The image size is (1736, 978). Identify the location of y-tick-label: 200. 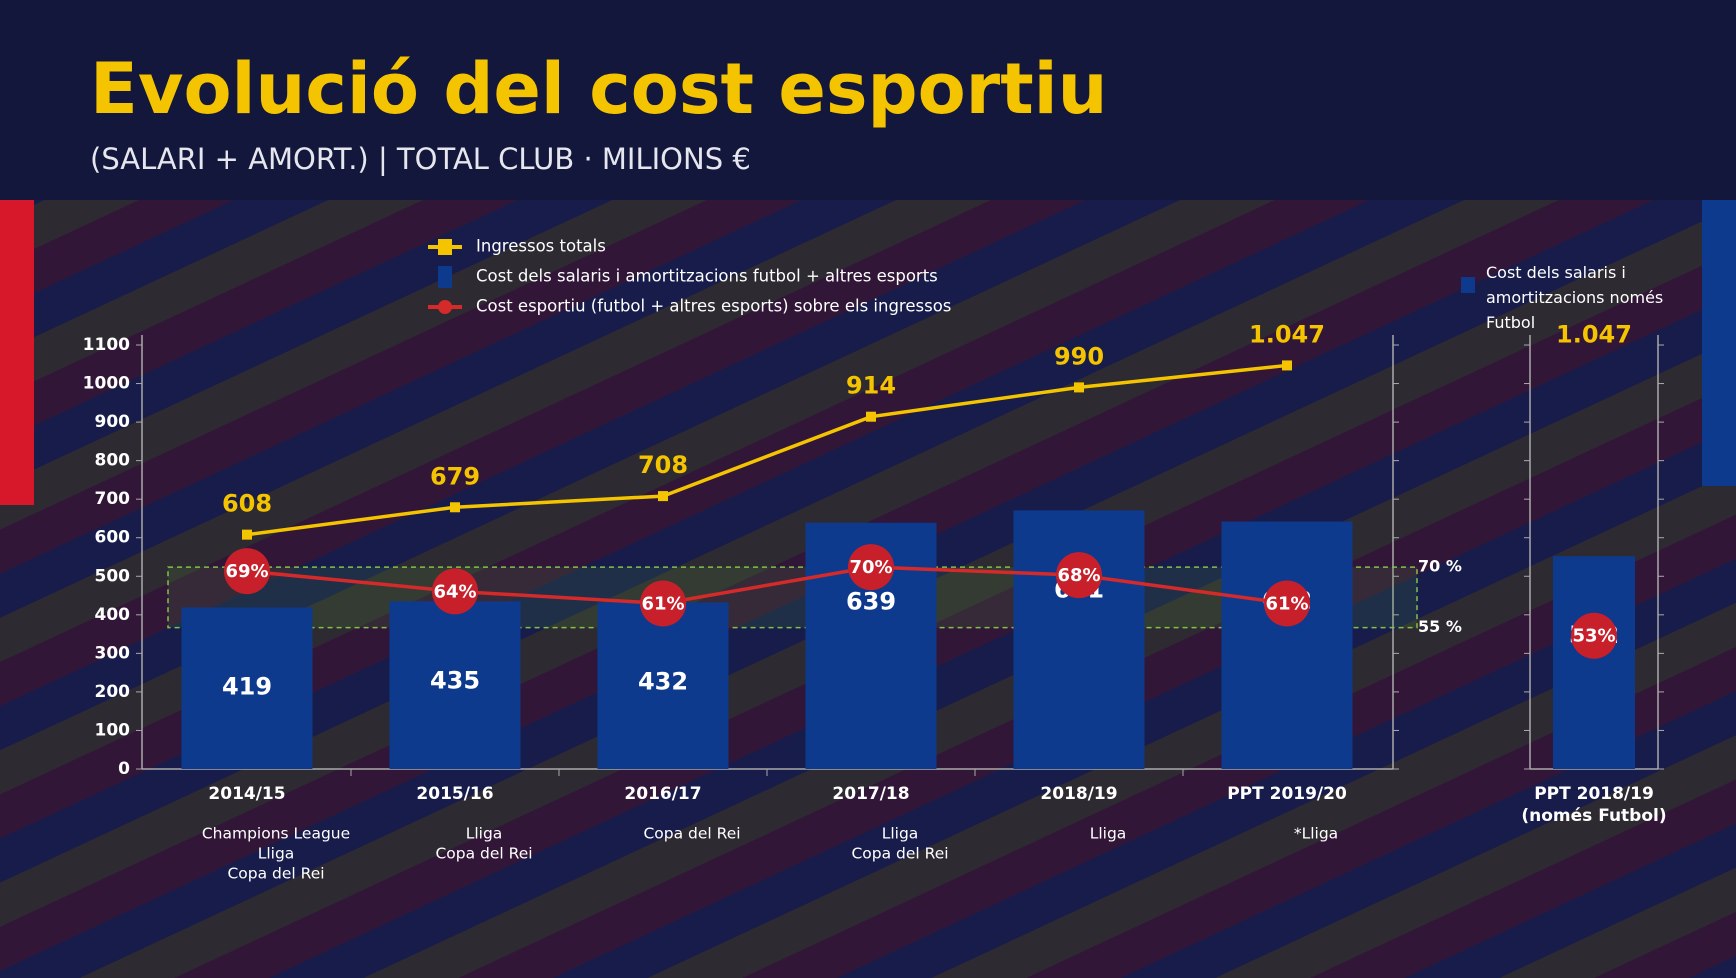
(113, 692).